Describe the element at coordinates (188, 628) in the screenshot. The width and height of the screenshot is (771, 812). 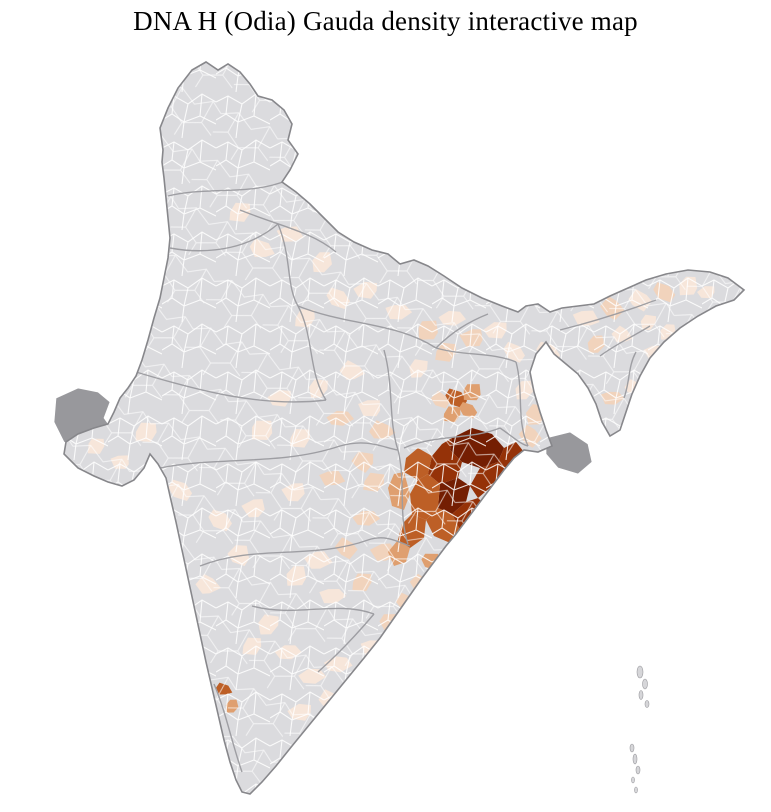
I see `district` at that location.